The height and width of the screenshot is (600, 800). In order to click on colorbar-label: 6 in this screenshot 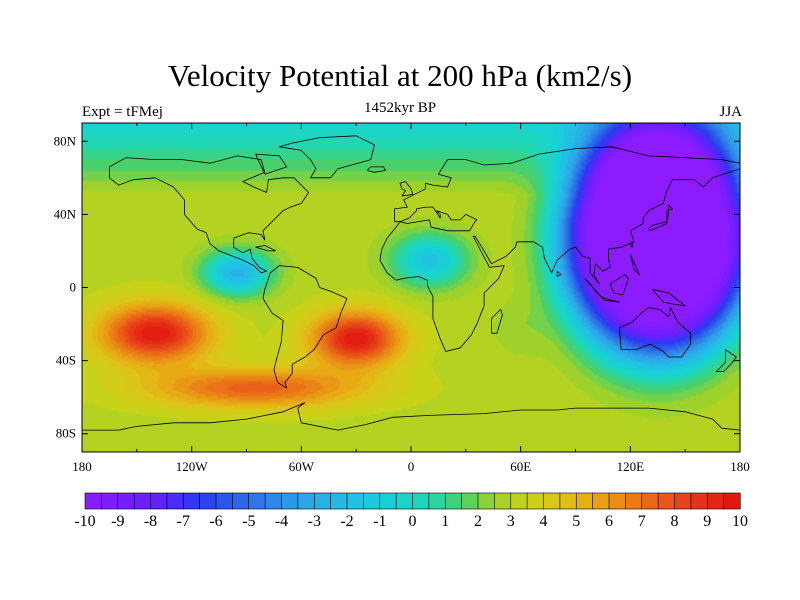, I will do `click(609, 521)`.